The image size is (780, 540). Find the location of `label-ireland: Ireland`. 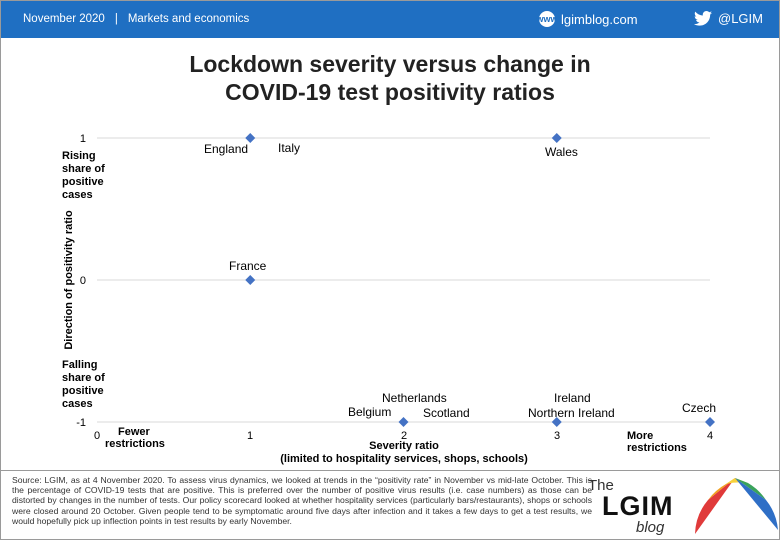

label-ireland: Ireland is located at coordinates (572, 398).